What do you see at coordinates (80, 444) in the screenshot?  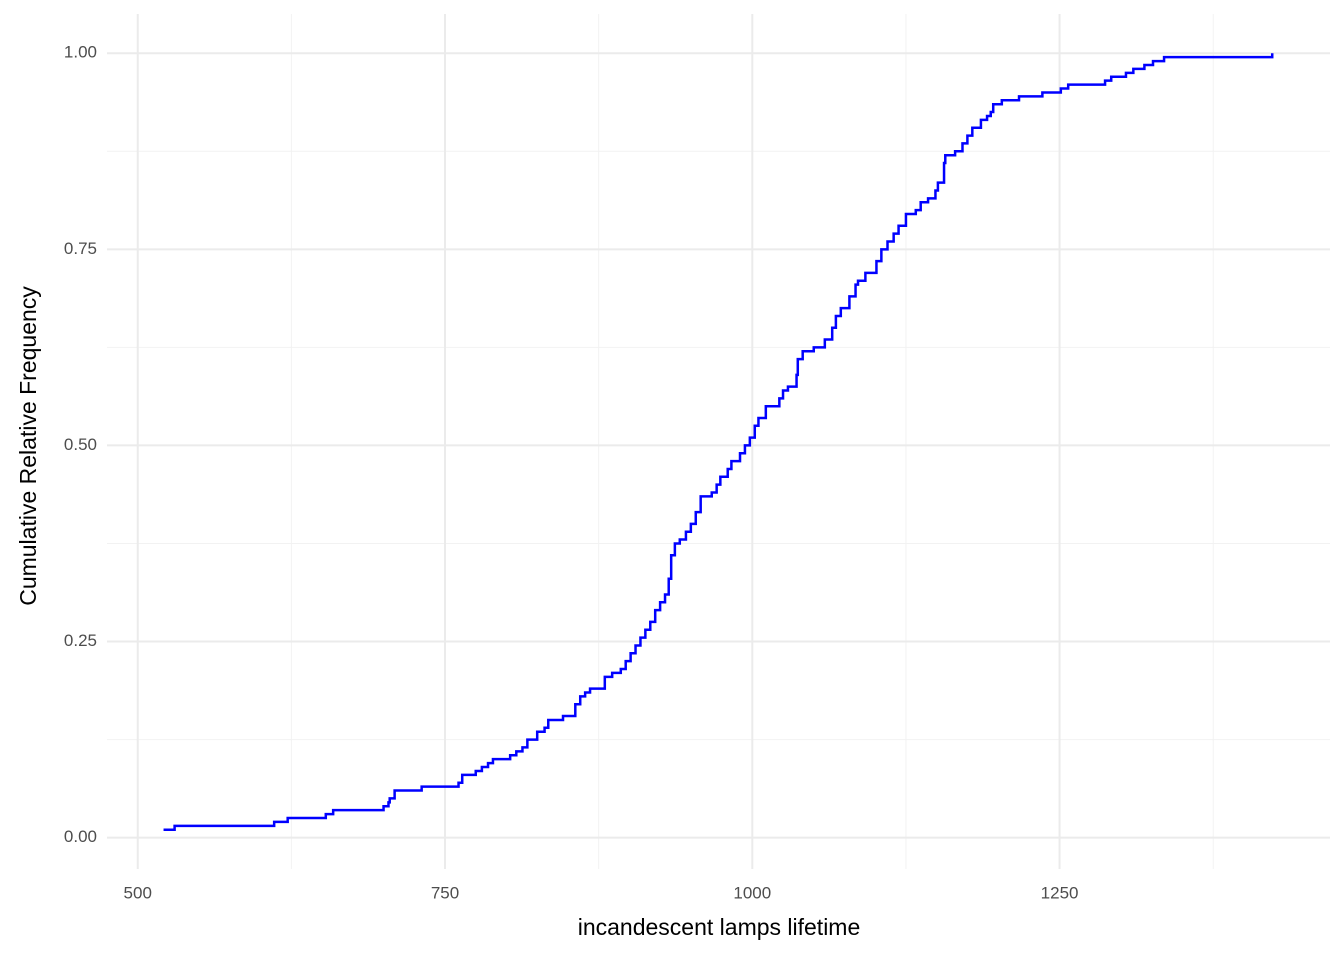 I see `y-tick-label: 0.50` at bounding box center [80, 444].